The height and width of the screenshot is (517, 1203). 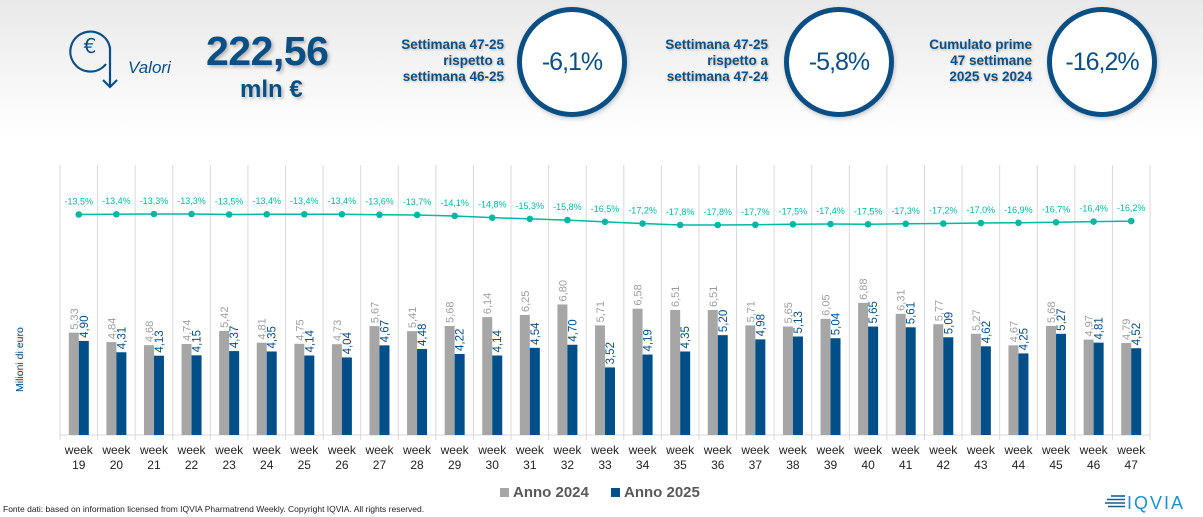 I want to click on bar-label-2024: 6,05, so click(x=827, y=304).